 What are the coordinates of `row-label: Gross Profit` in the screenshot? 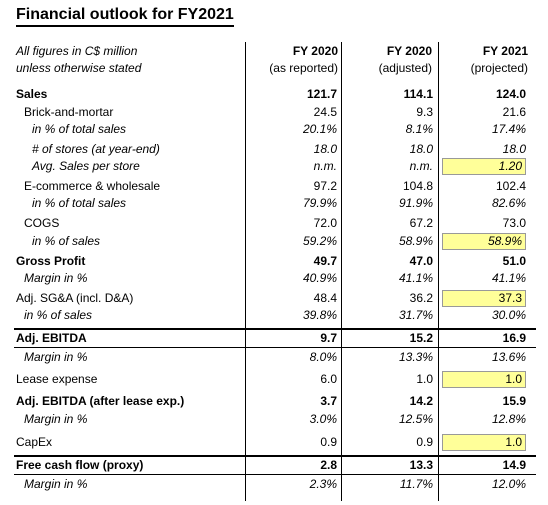 It's located at (51, 261).